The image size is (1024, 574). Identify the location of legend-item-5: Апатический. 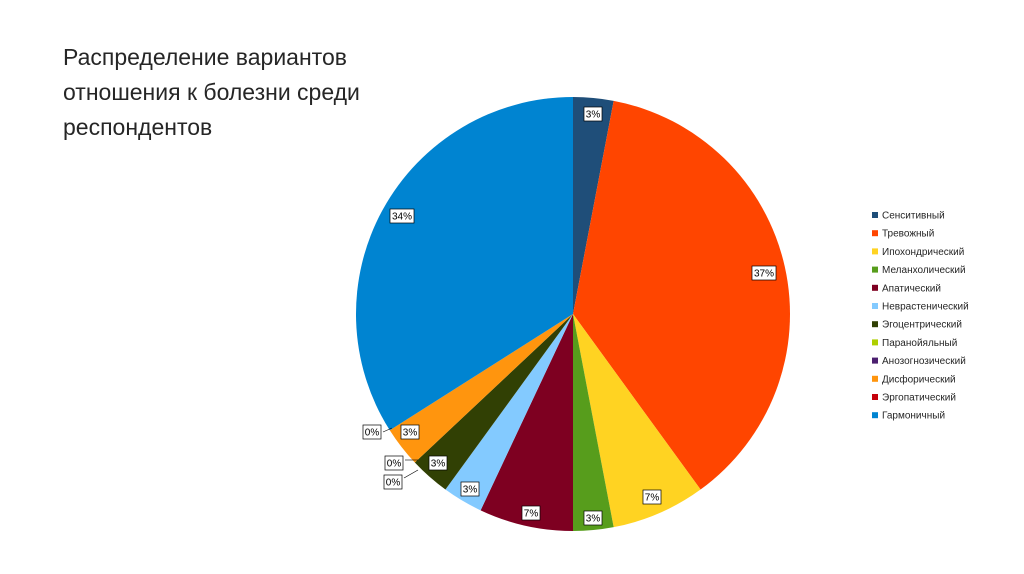
(906, 288).